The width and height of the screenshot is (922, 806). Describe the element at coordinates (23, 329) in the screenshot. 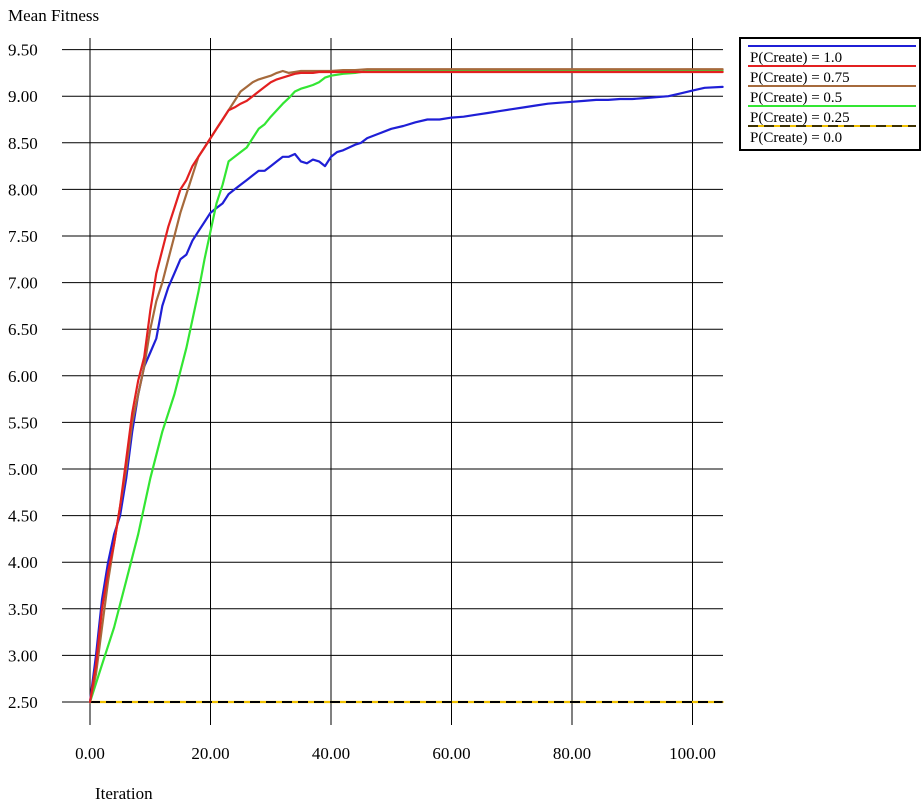

I see `y-tick-label: 6.50` at that location.